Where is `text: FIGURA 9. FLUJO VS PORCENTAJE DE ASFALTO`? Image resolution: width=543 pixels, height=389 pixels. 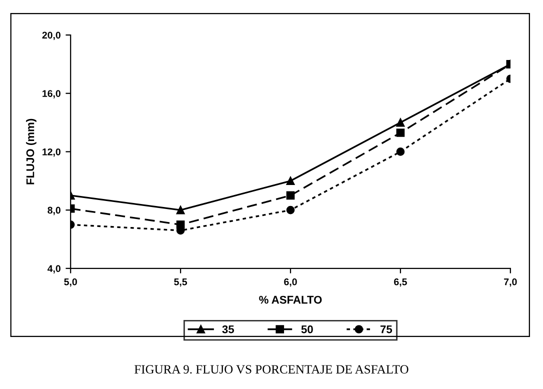
text: FIGURA 9. FLUJO VS PORCENTAJE DE ASFALTO is located at coordinates (271, 369).